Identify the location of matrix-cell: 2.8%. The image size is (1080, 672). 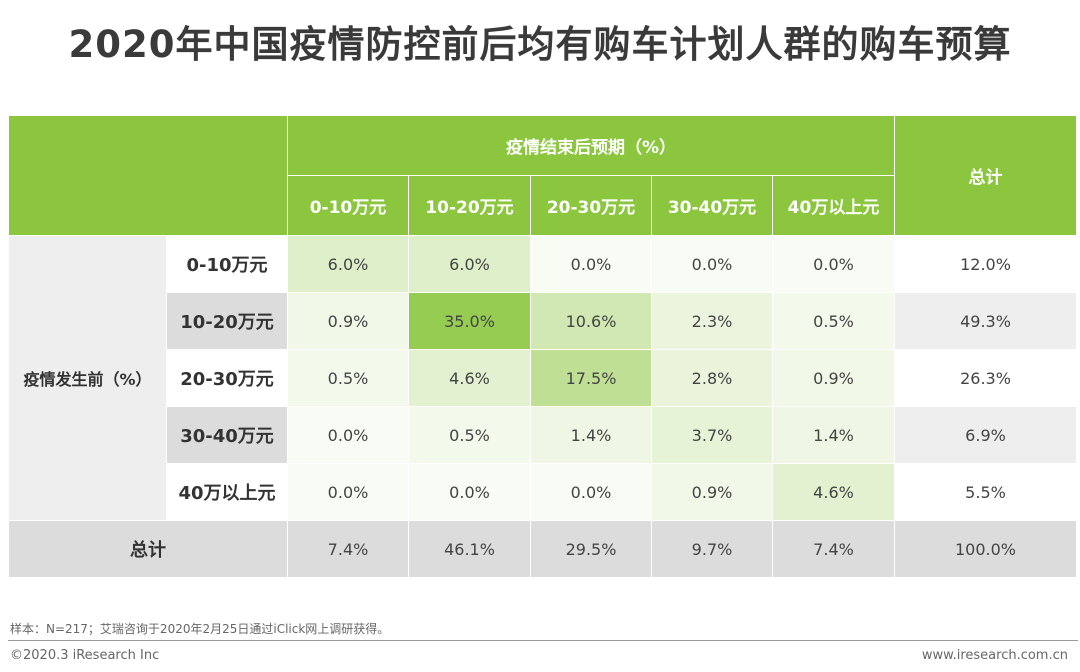
(712, 378).